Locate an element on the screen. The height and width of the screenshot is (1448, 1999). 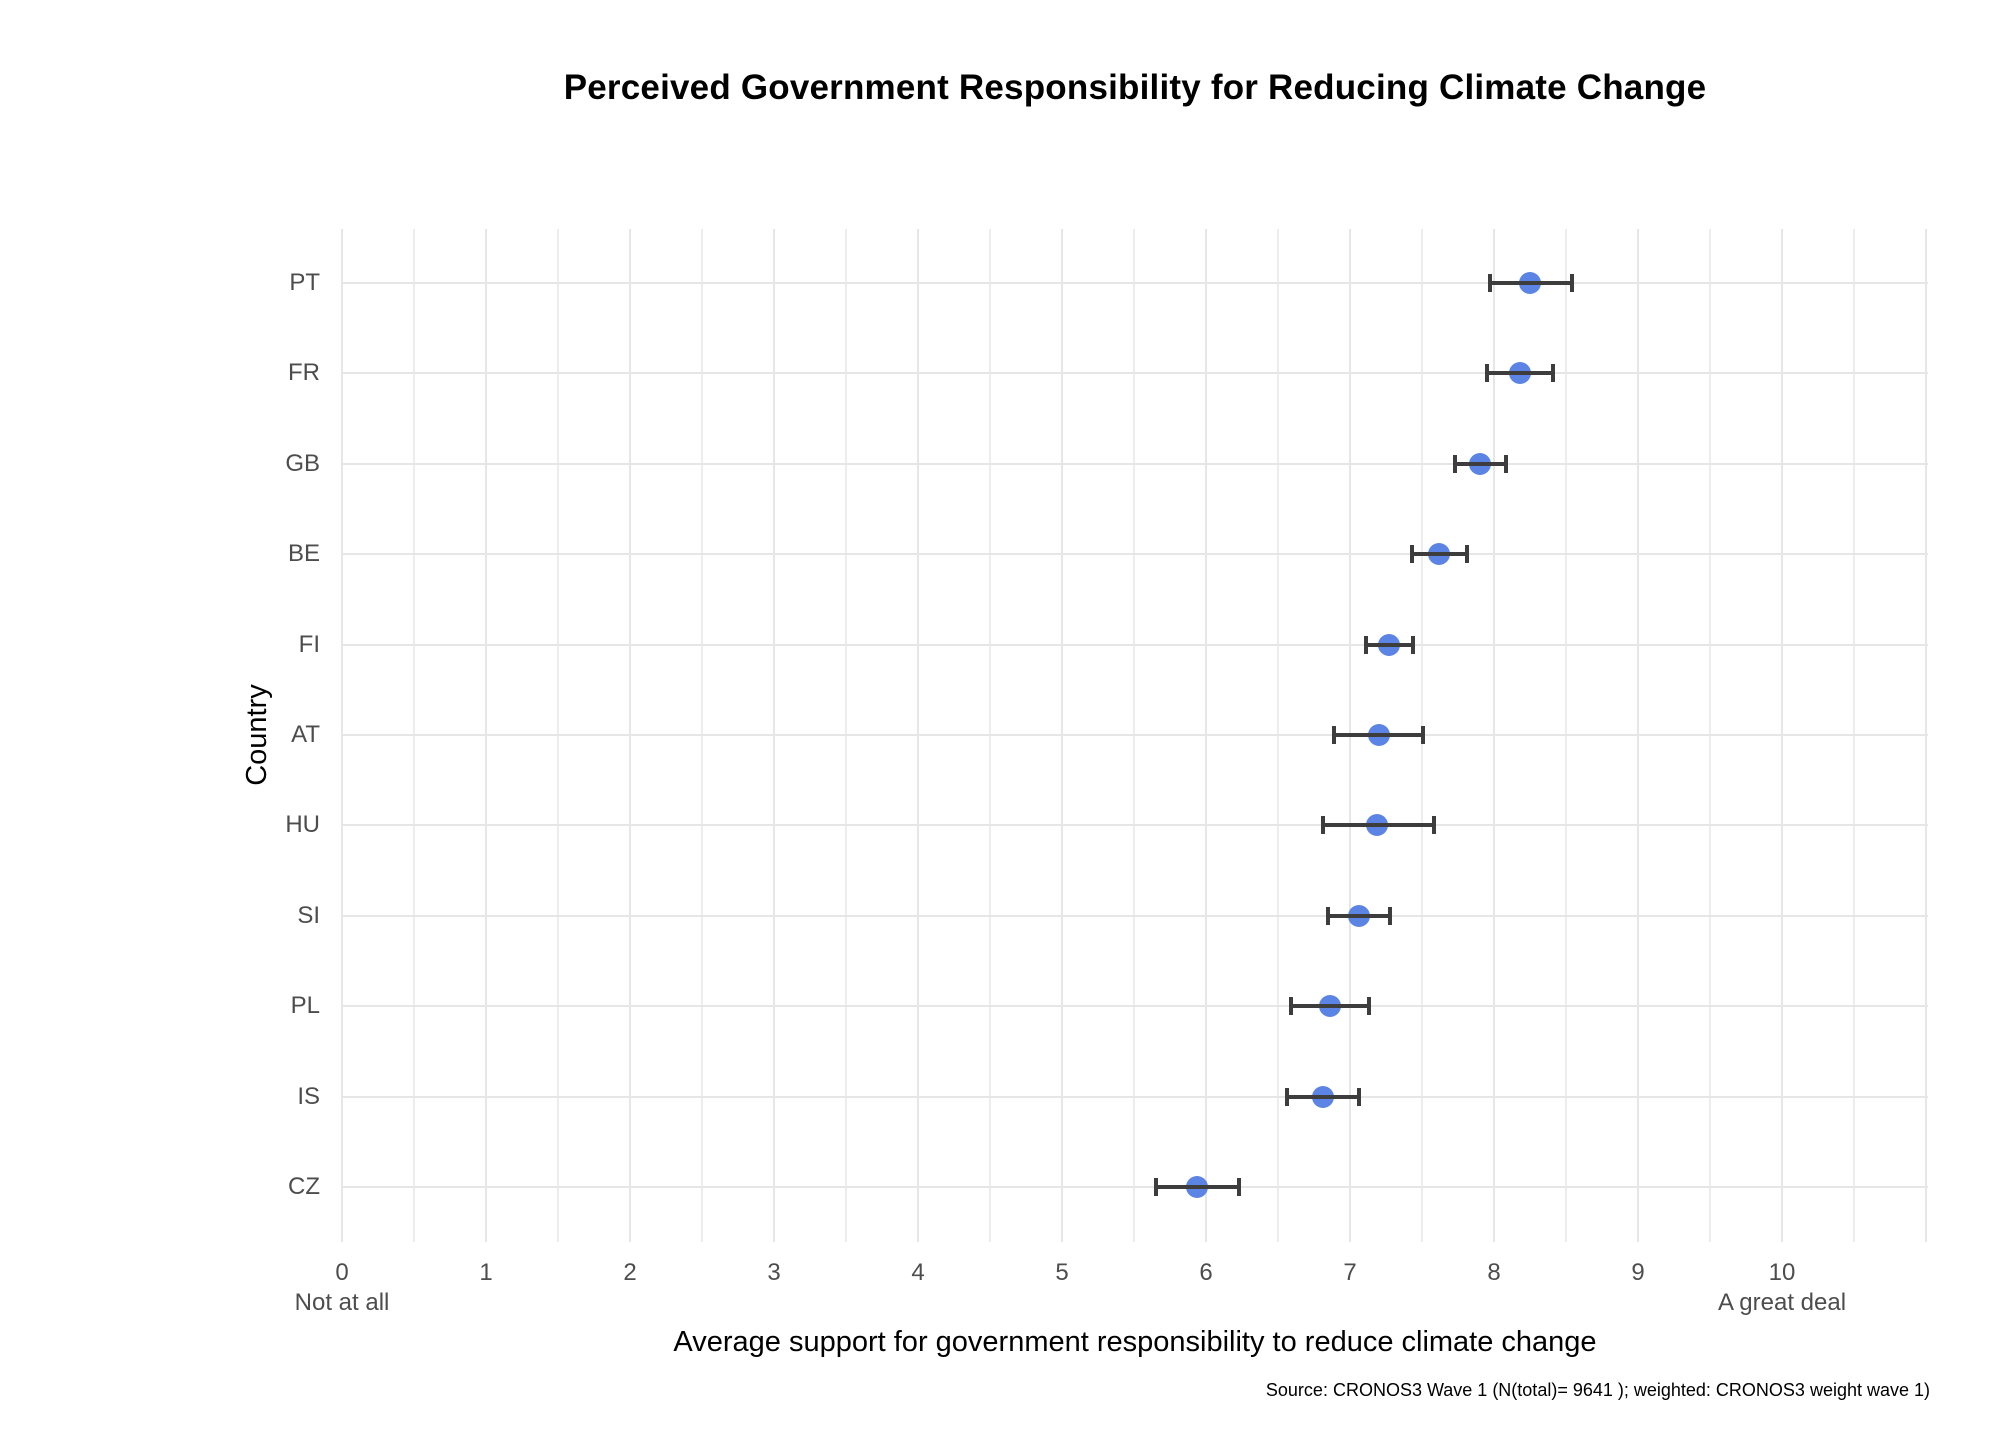
error-bar-AT is located at coordinates (1379, 735).